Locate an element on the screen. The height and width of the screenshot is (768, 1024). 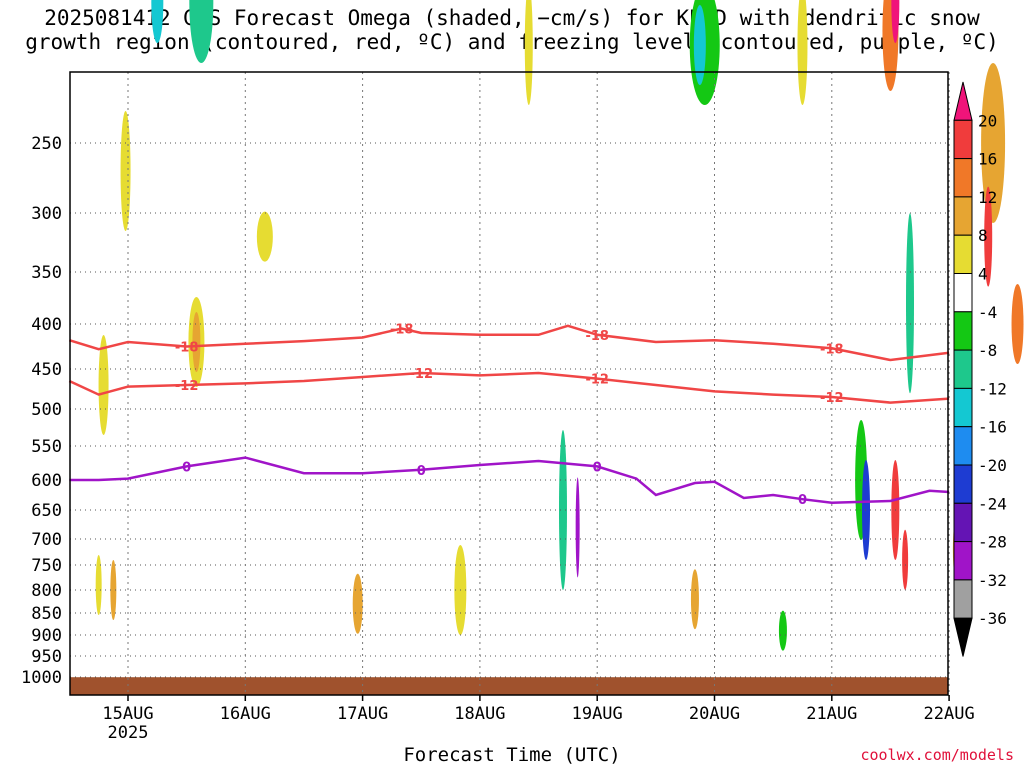
x-tick-label: 16AUG is located at coordinates (245, 714).